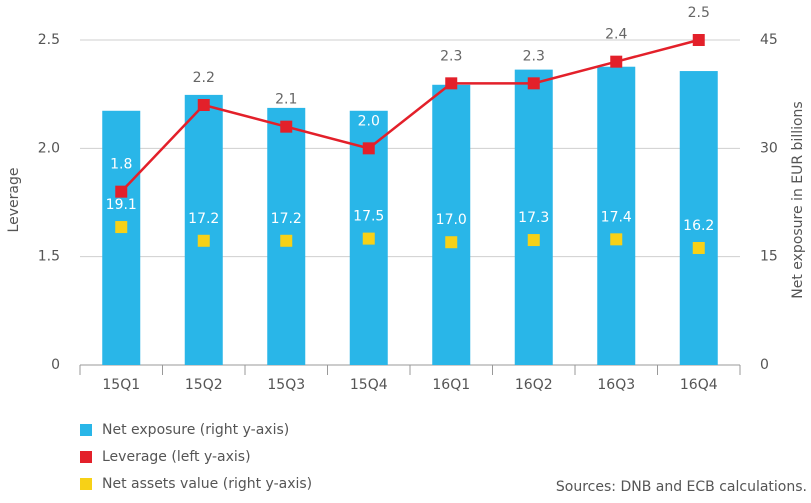 The width and height of the screenshot is (811, 503). I want to click on y-tick-label: 0, so click(55, 365).